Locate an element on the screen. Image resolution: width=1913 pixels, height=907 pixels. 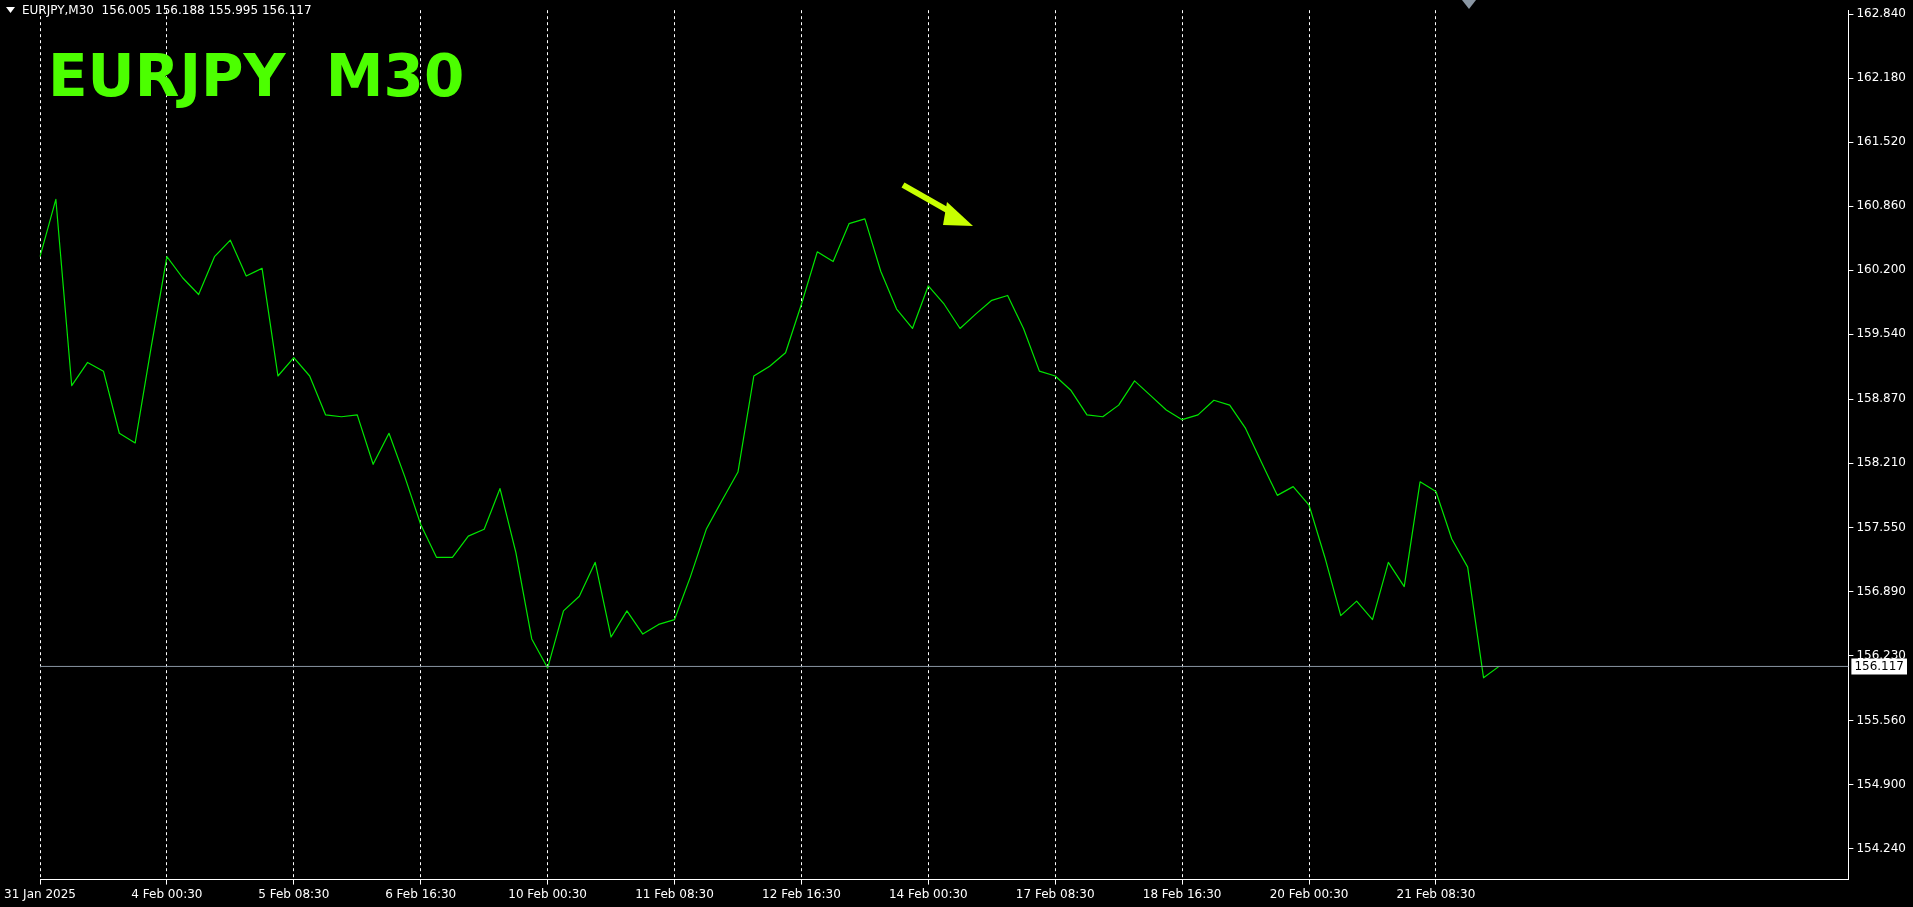
y-tick-label: 159.540 is located at coordinates (1881, 333).